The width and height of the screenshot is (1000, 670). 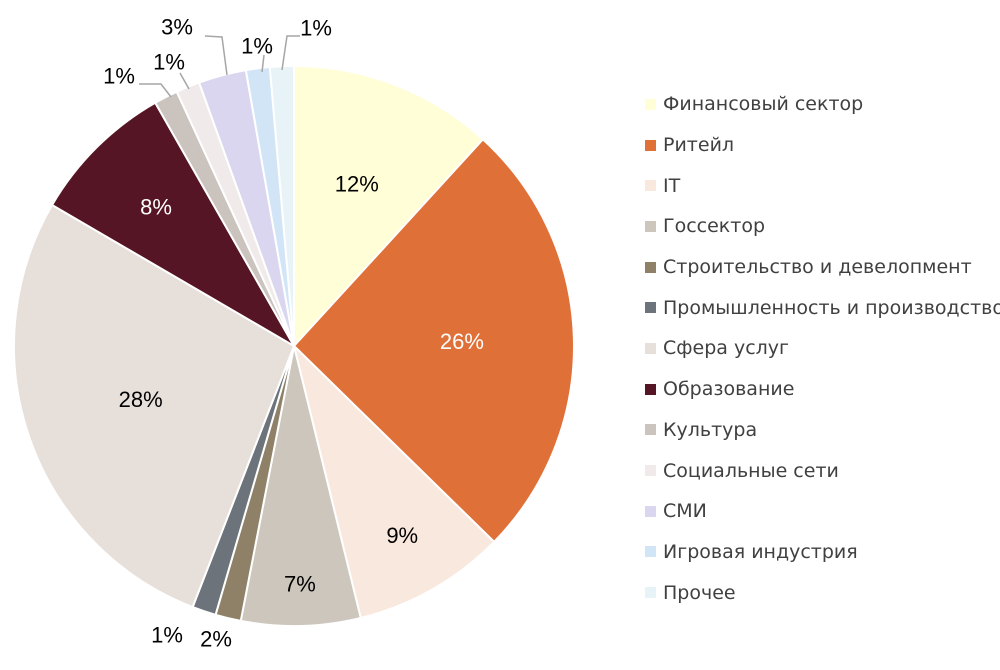 I want to click on legend-item: IT, so click(x=822, y=185).